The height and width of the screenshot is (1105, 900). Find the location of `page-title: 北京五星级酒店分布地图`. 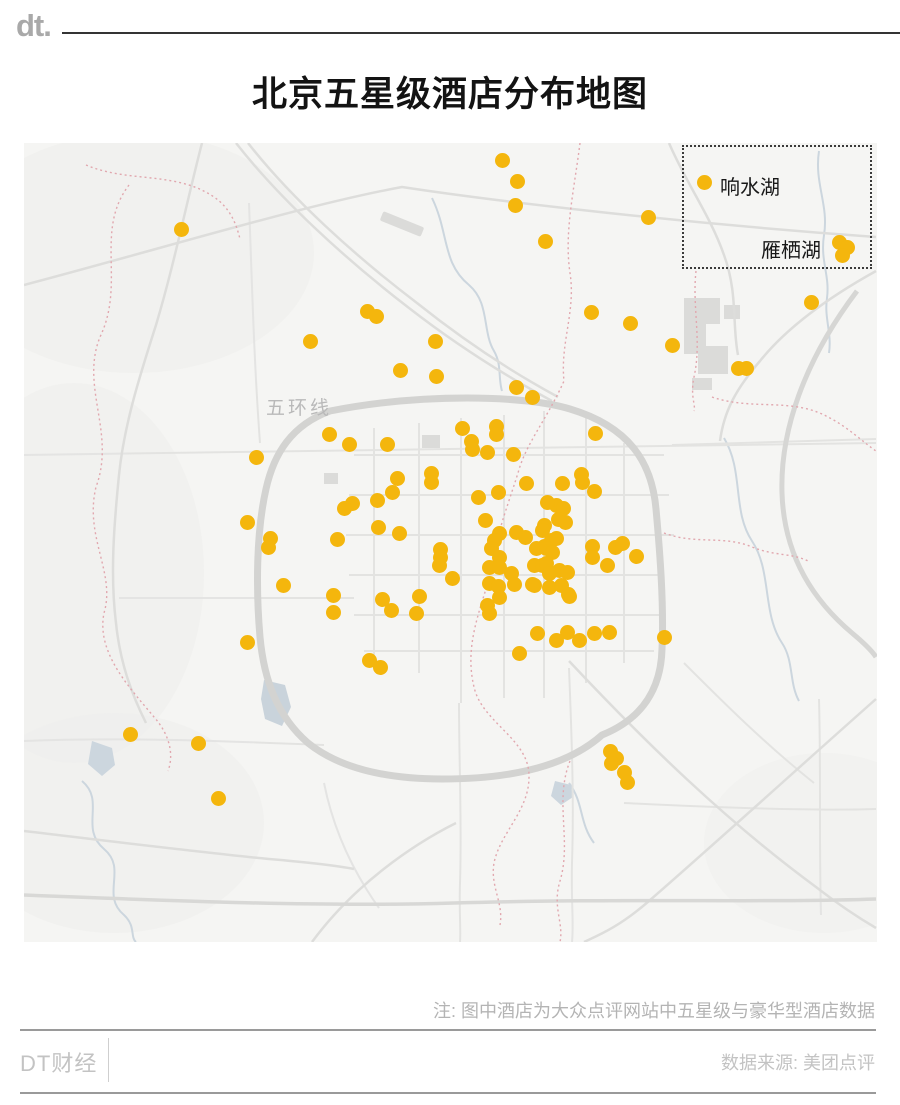

page-title: 北京五星级酒店分布地图 is located at coordinates (449, 94).